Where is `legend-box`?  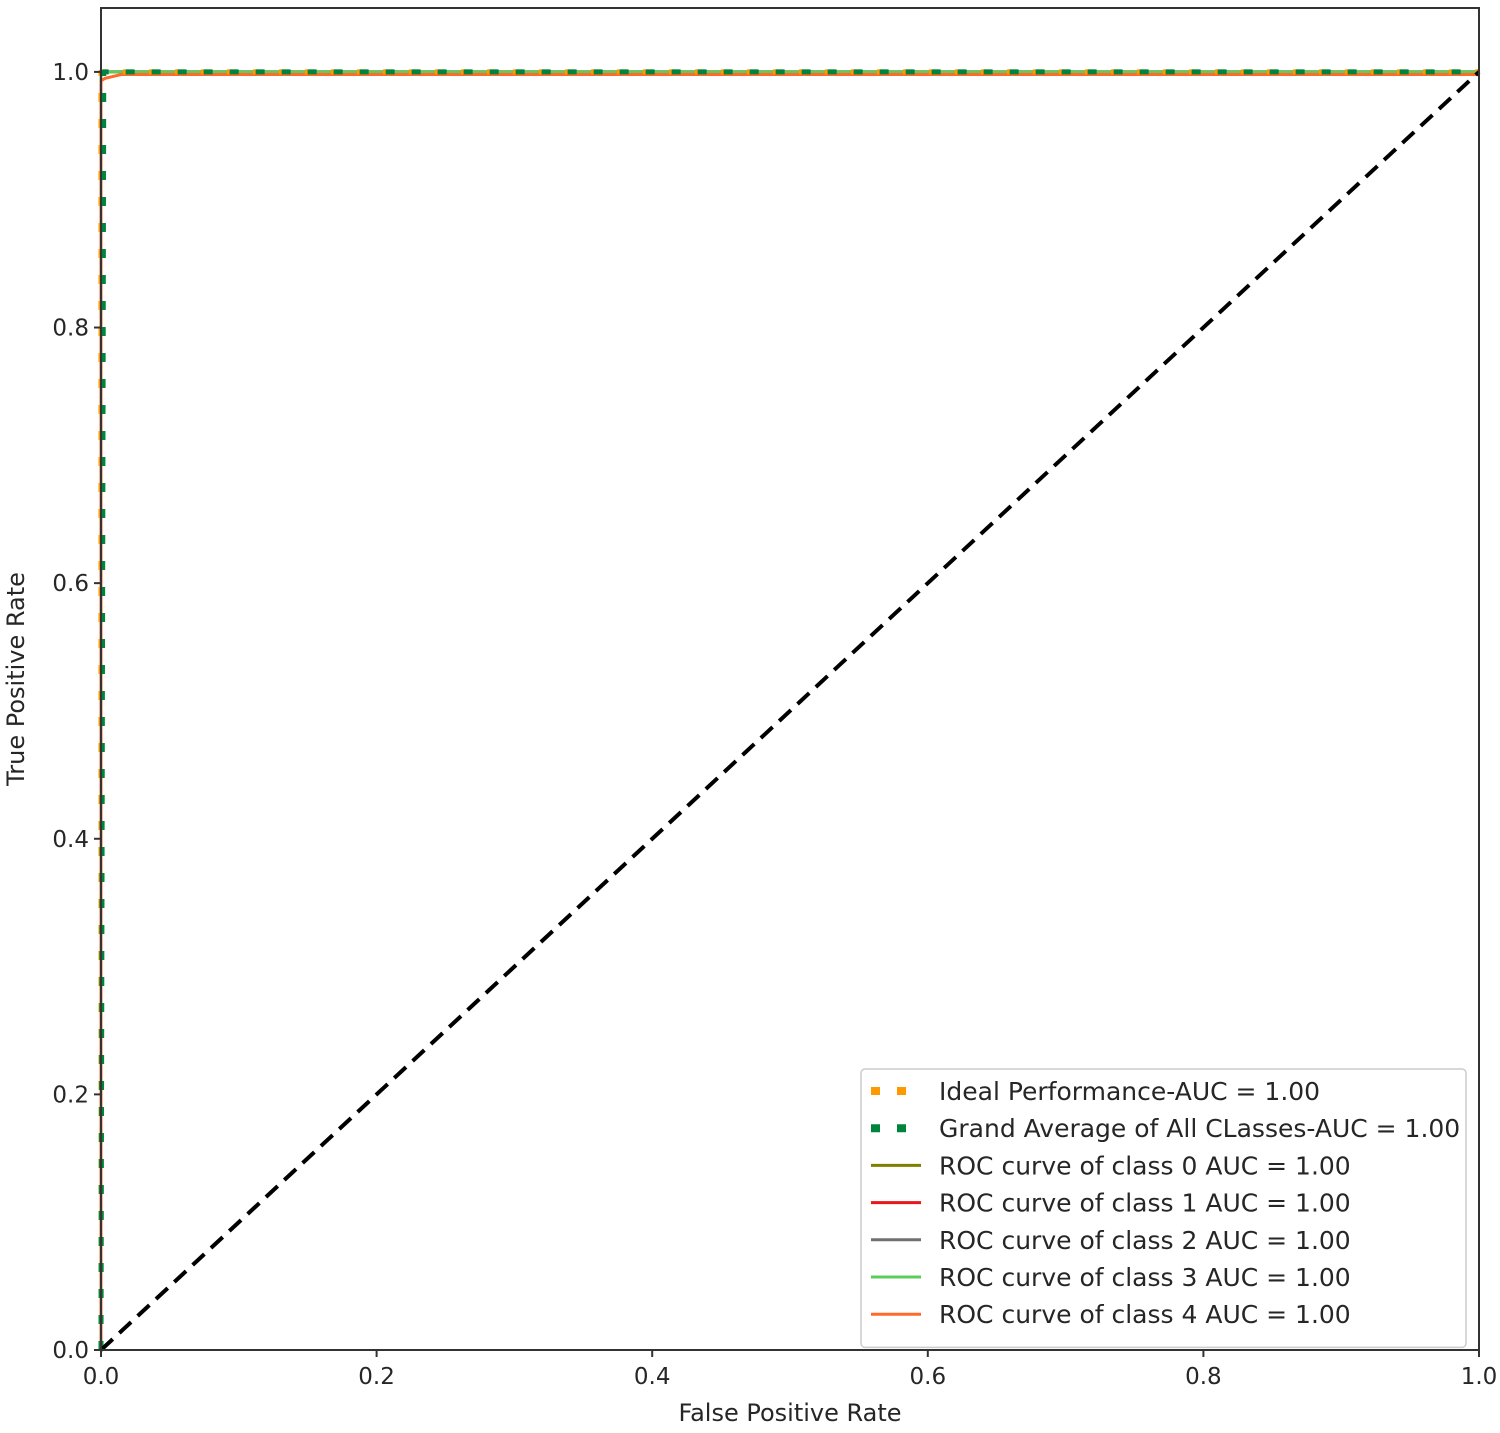 legend-box is located at coordinates (1163, 1208).